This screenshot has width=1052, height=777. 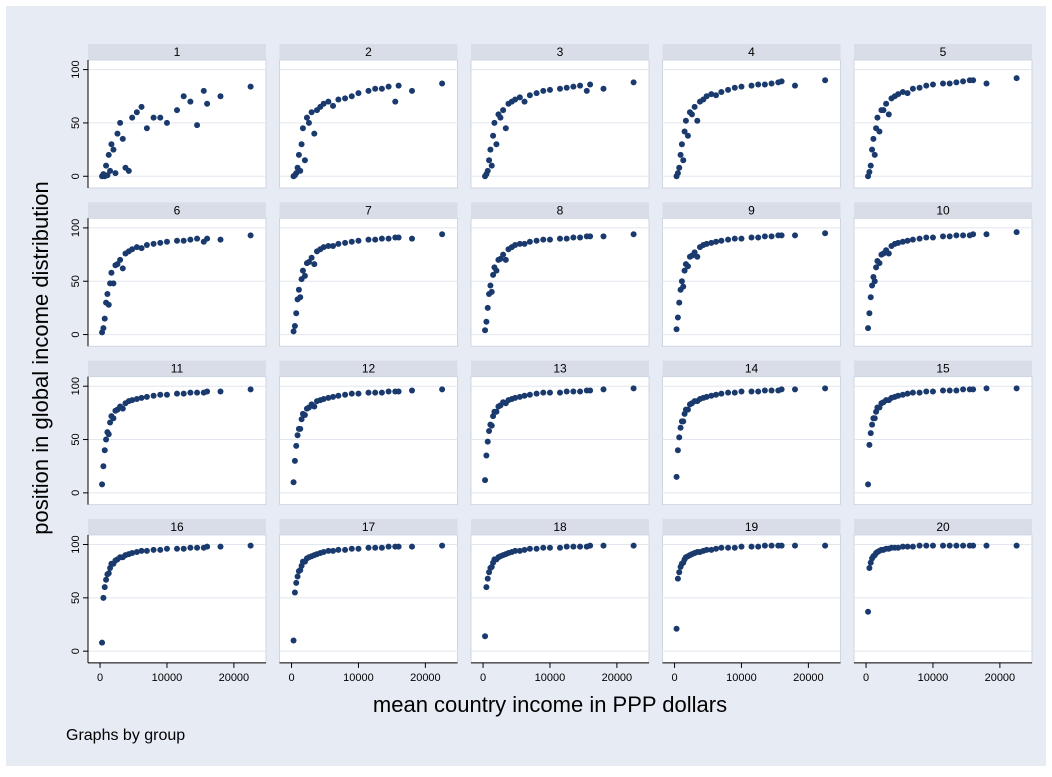 I want to click on y-tick-label: 50, so click(x=76, y=598).